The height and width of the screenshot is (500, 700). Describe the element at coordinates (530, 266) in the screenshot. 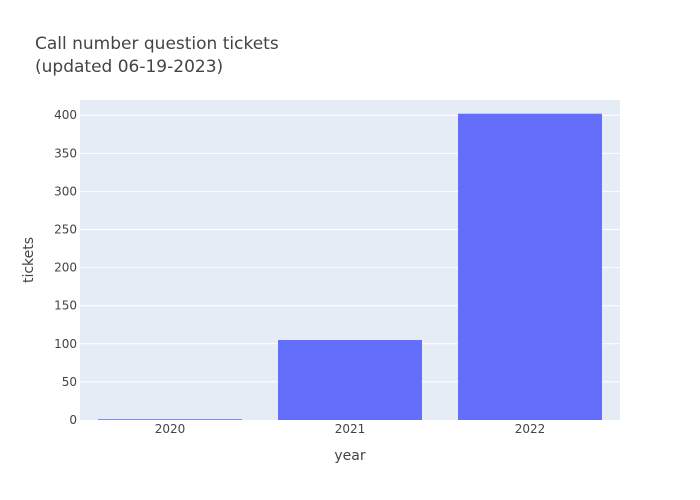

I see `bar-2022` at that location.